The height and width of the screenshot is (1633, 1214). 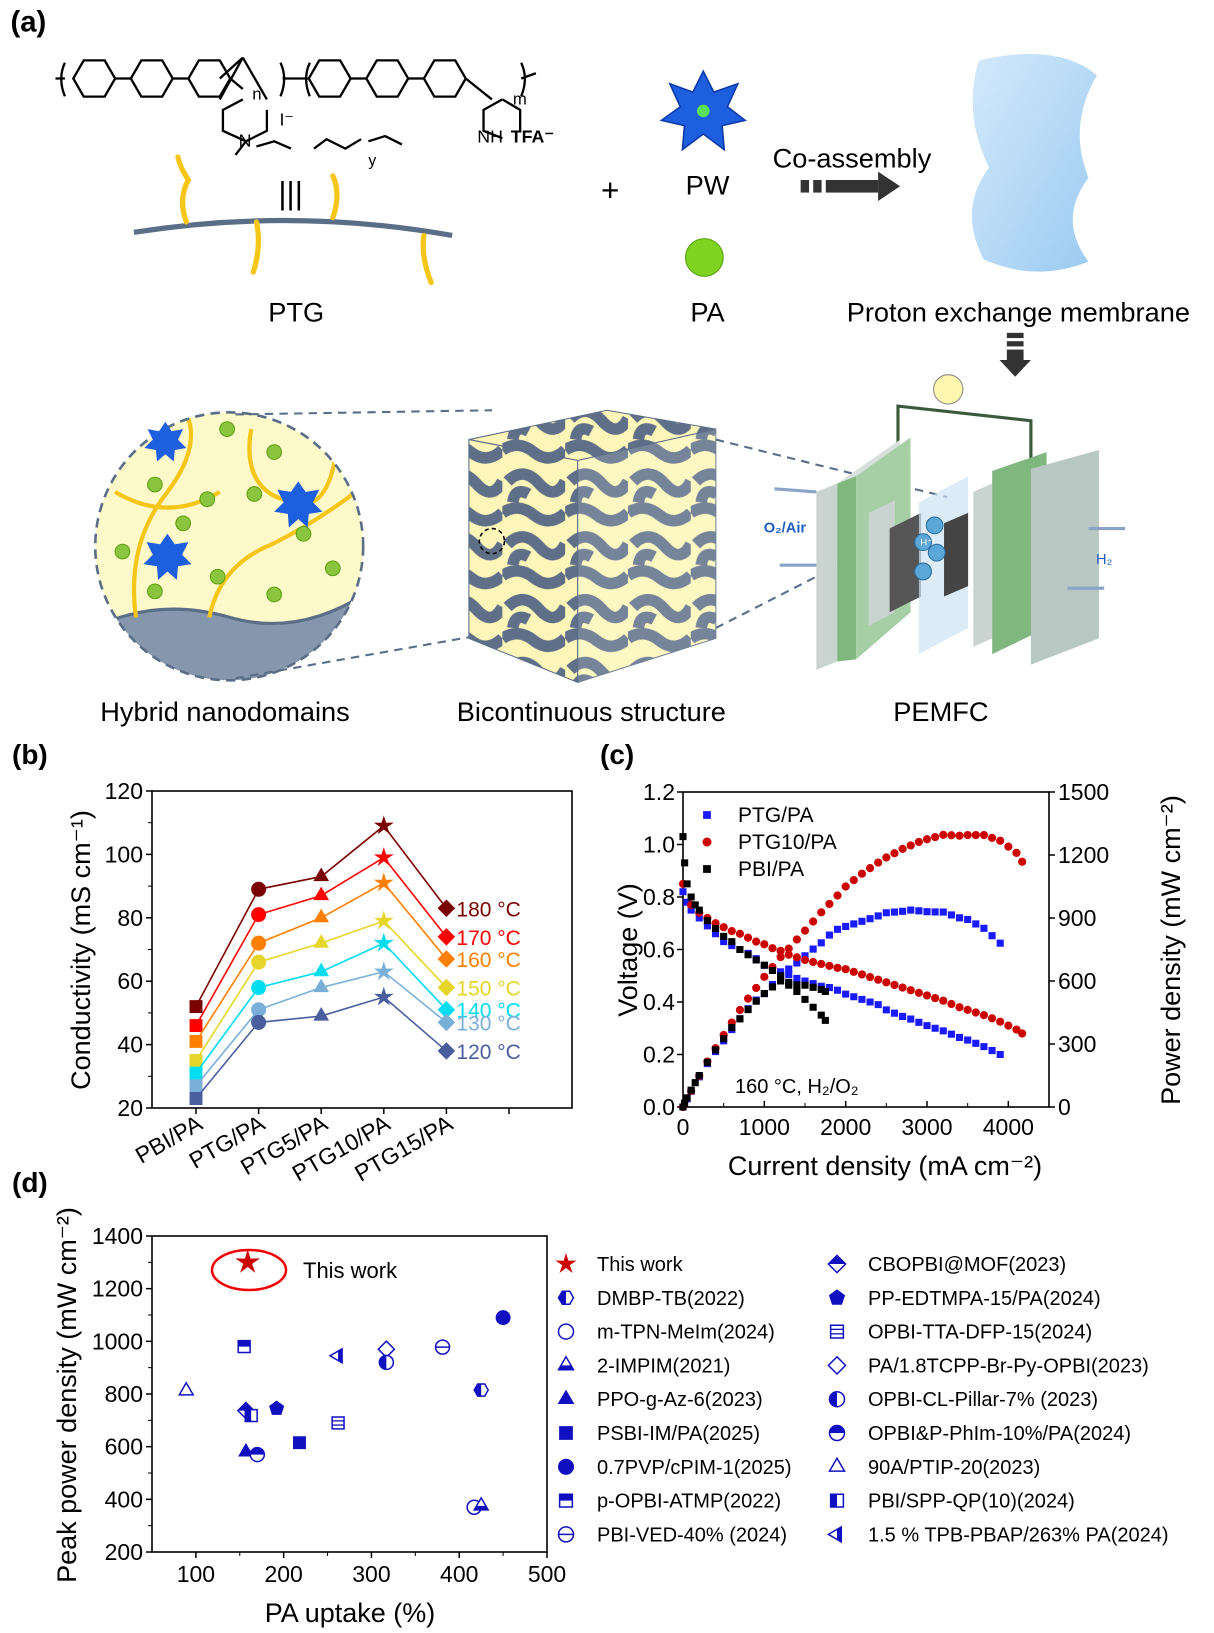 I want to click on pemfc-label: PEMFC, so click(x=940, y=711).